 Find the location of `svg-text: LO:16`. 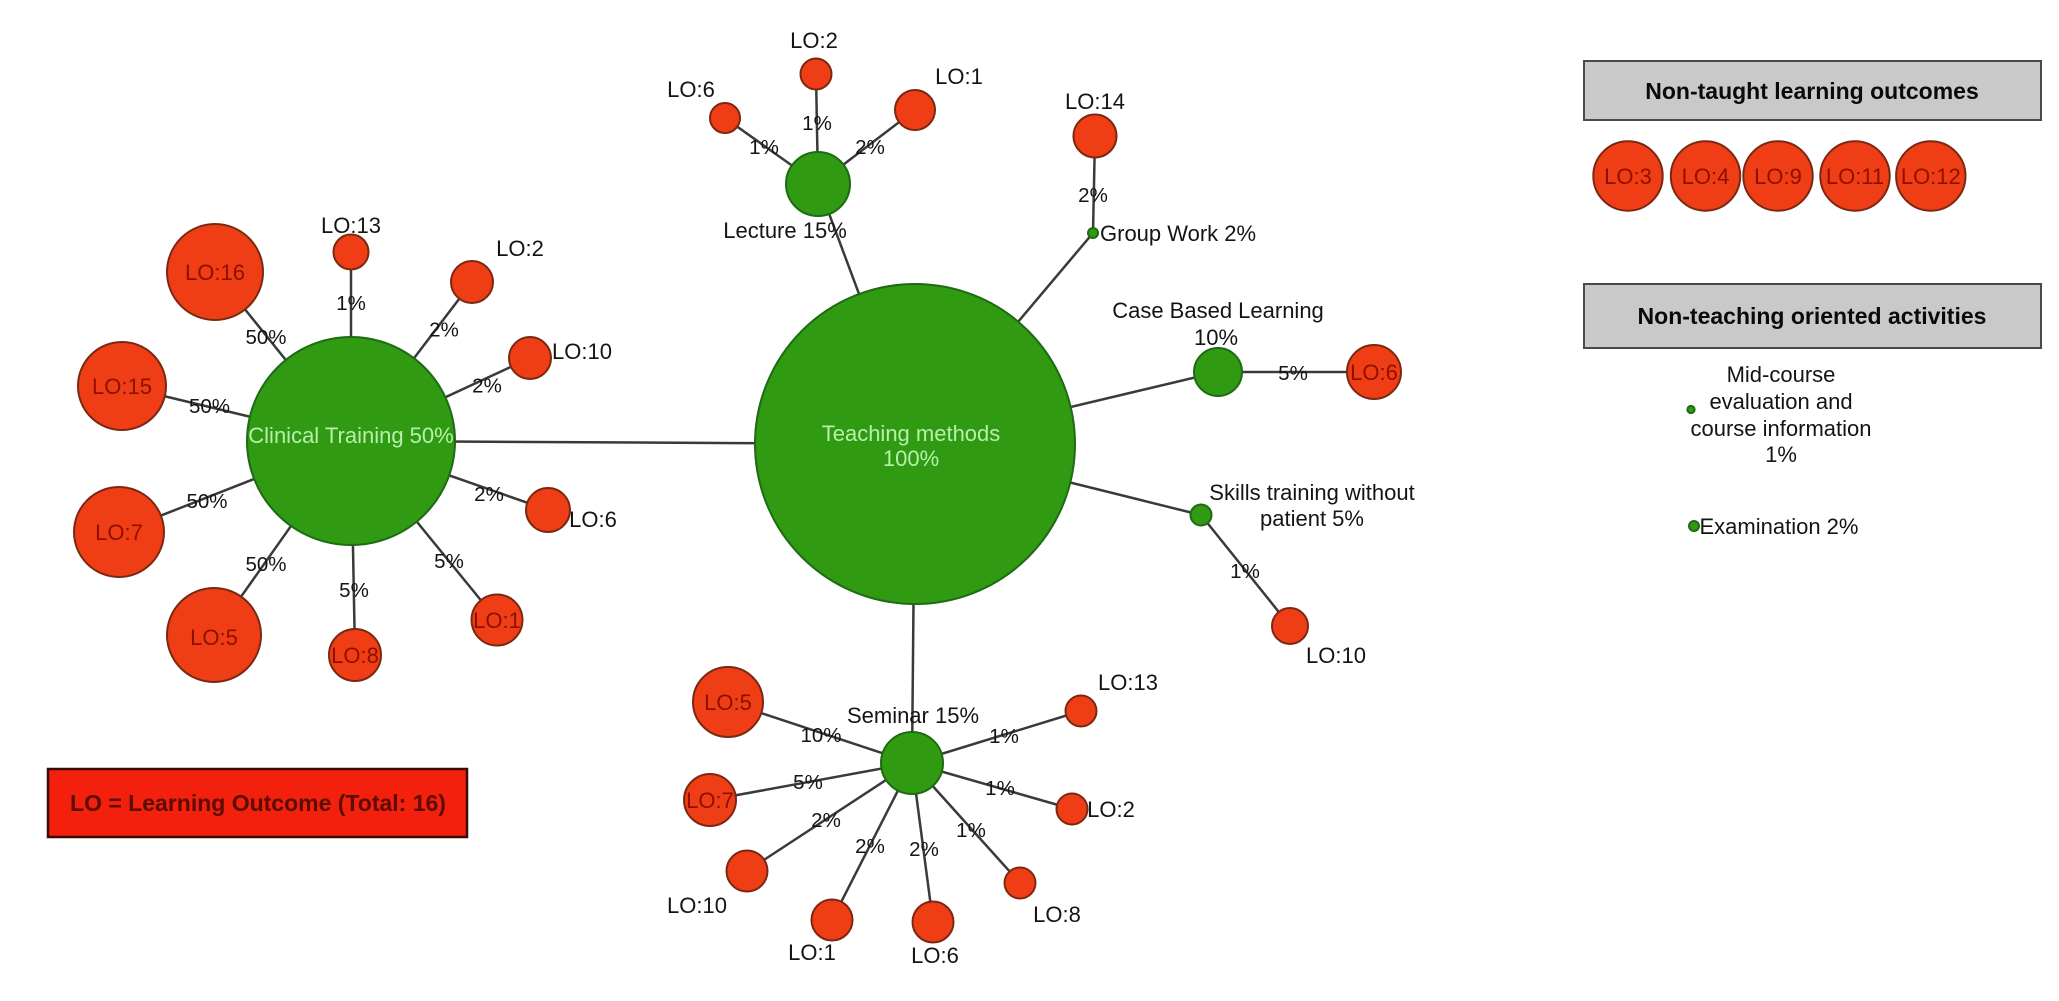

svg-text: LO:16 is located at coordinates (215, 272).